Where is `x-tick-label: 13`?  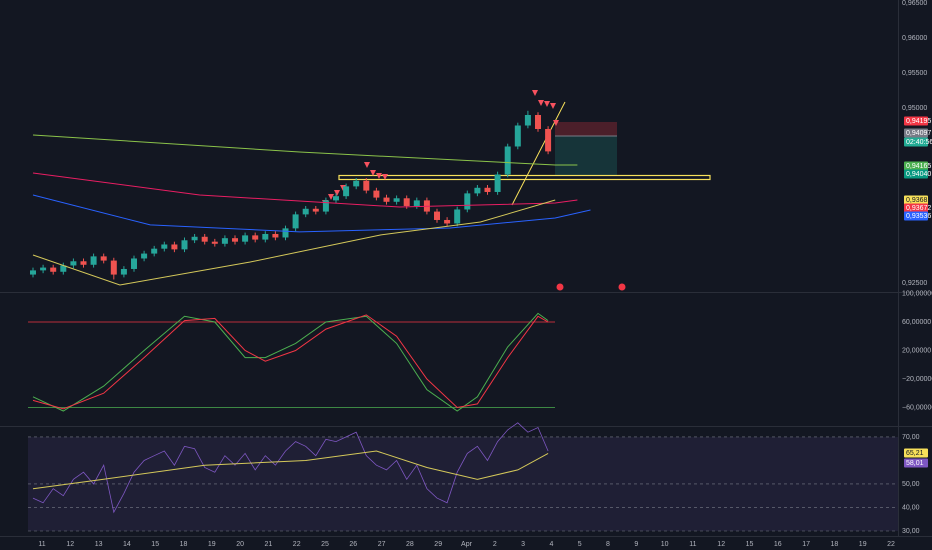
x-tick-label: 13 is located at coordinates (99, 544).